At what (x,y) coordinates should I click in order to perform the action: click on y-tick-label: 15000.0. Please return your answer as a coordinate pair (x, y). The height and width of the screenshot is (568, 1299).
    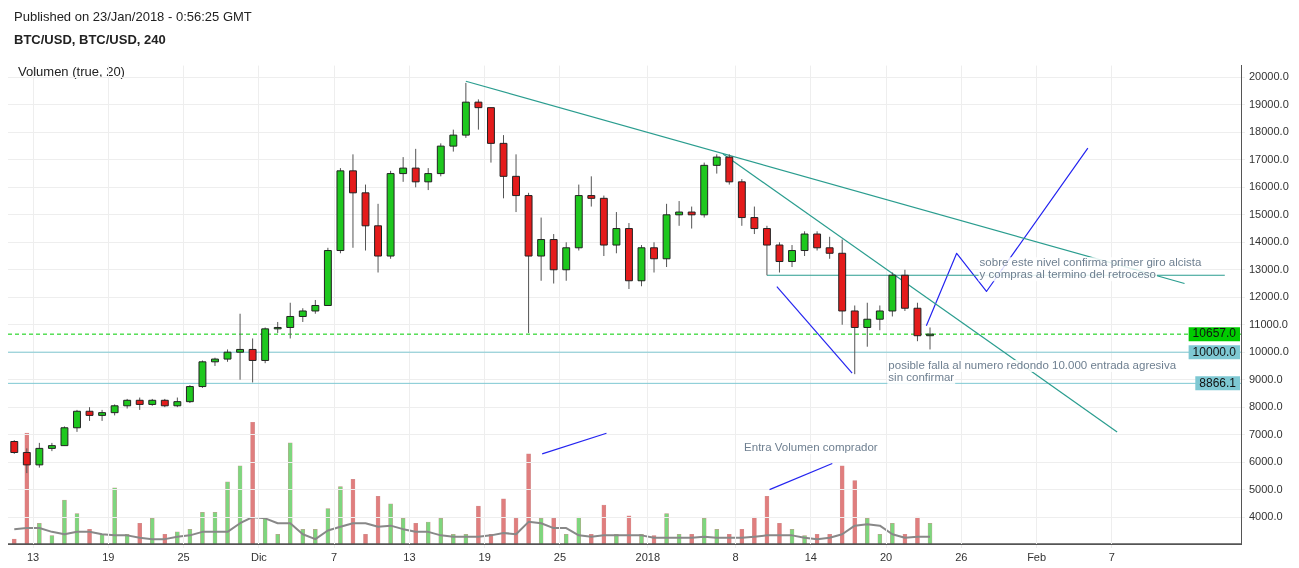
    Looking at the image, I should click on (1269, 213).